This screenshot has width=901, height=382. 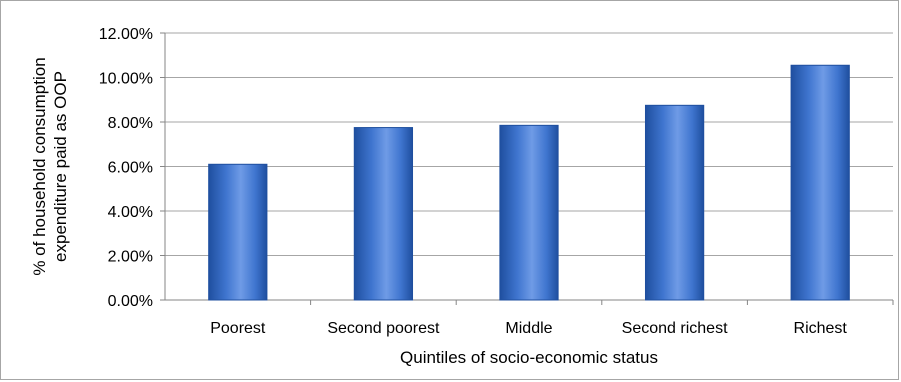 I want to click on y-tick-label: 10.00%, so click(x=126, y=79).